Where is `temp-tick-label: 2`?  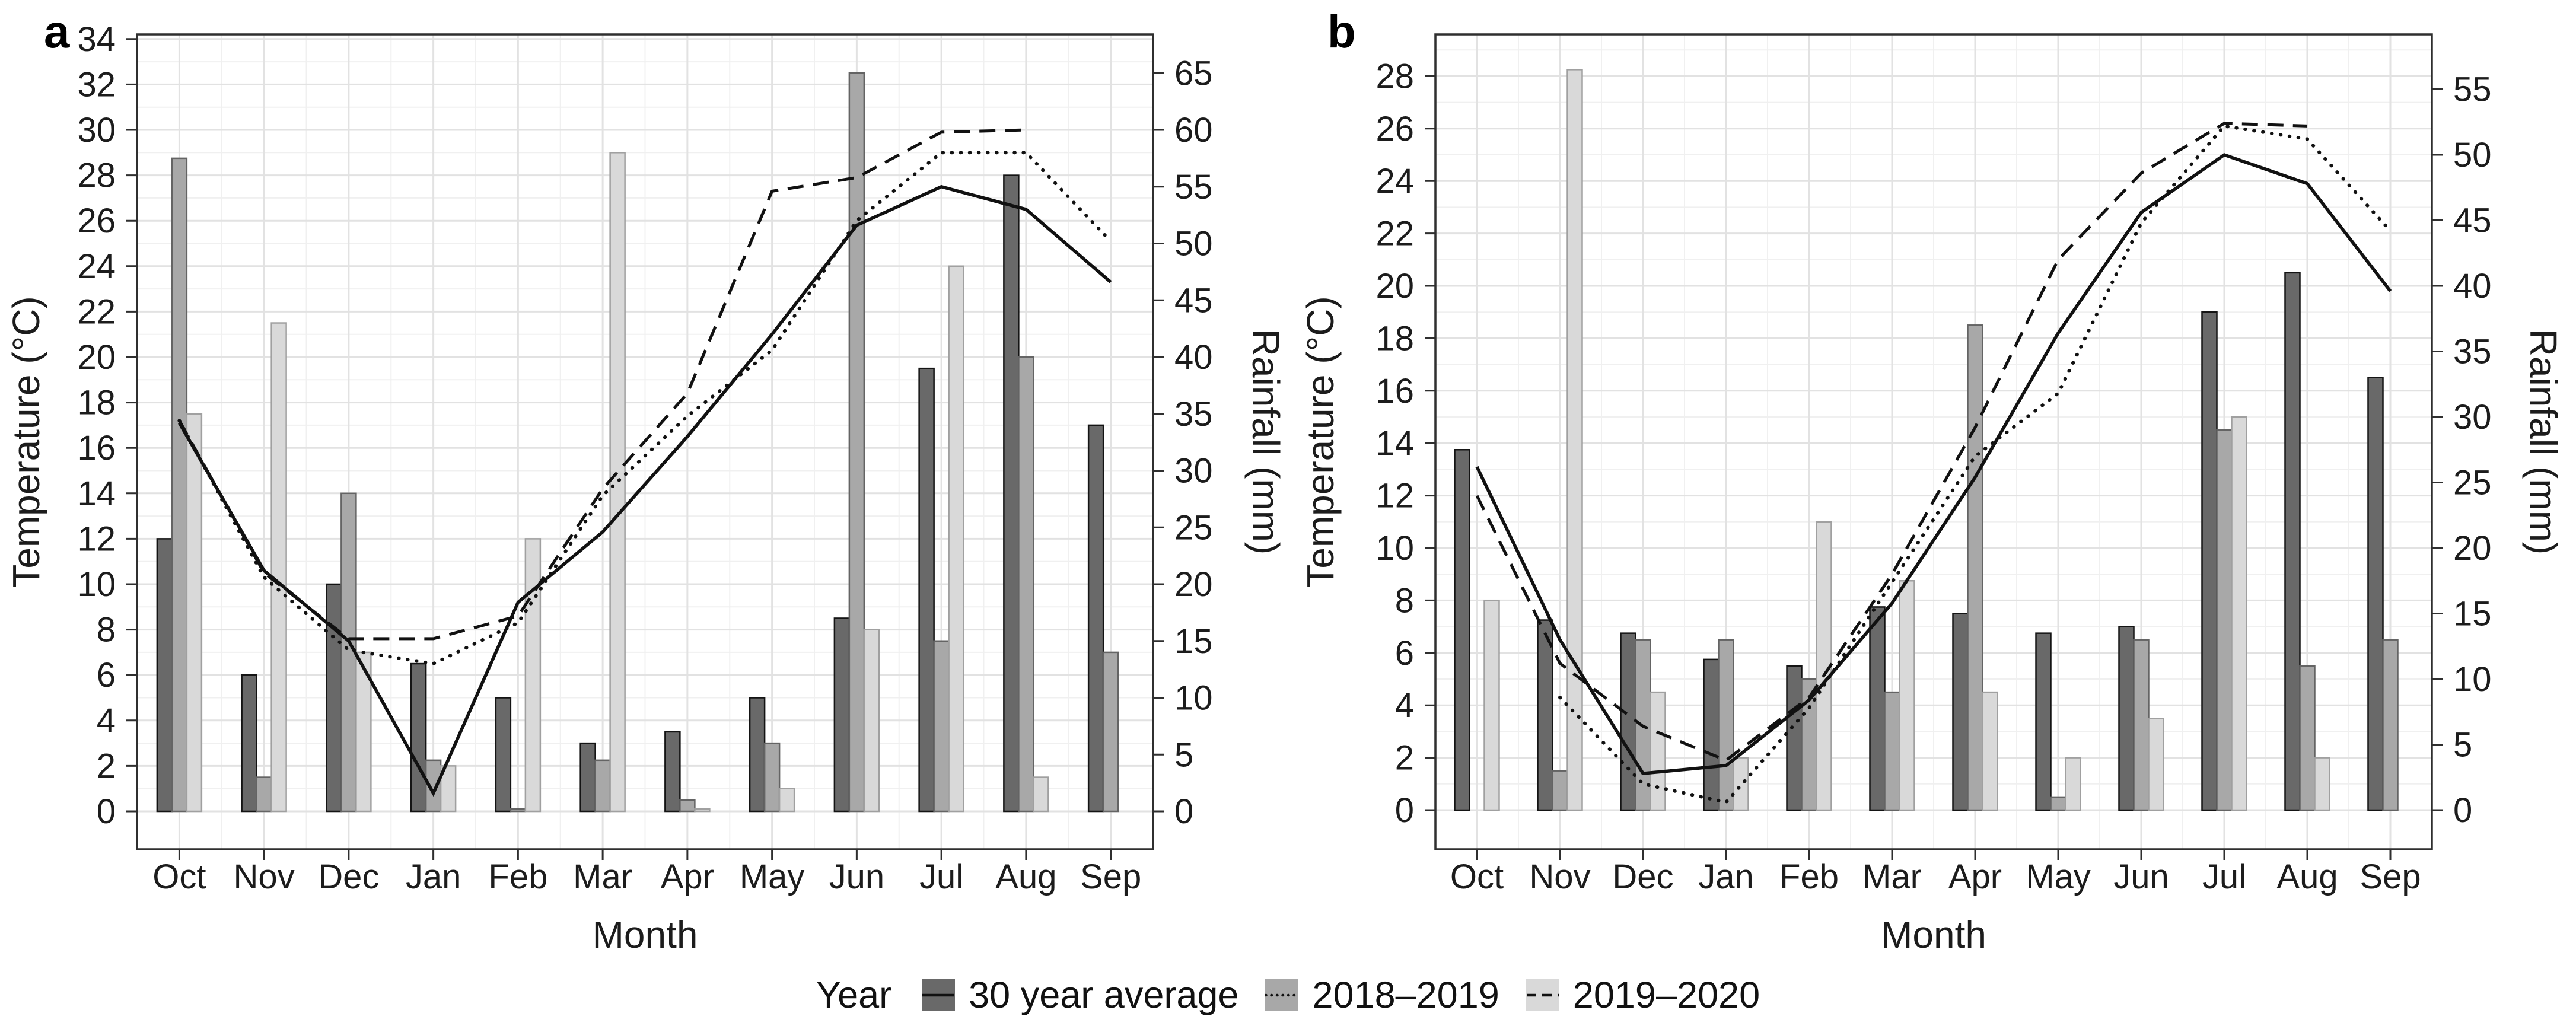
temp-tick-label: 2 is located at coordinates (1404, 758).